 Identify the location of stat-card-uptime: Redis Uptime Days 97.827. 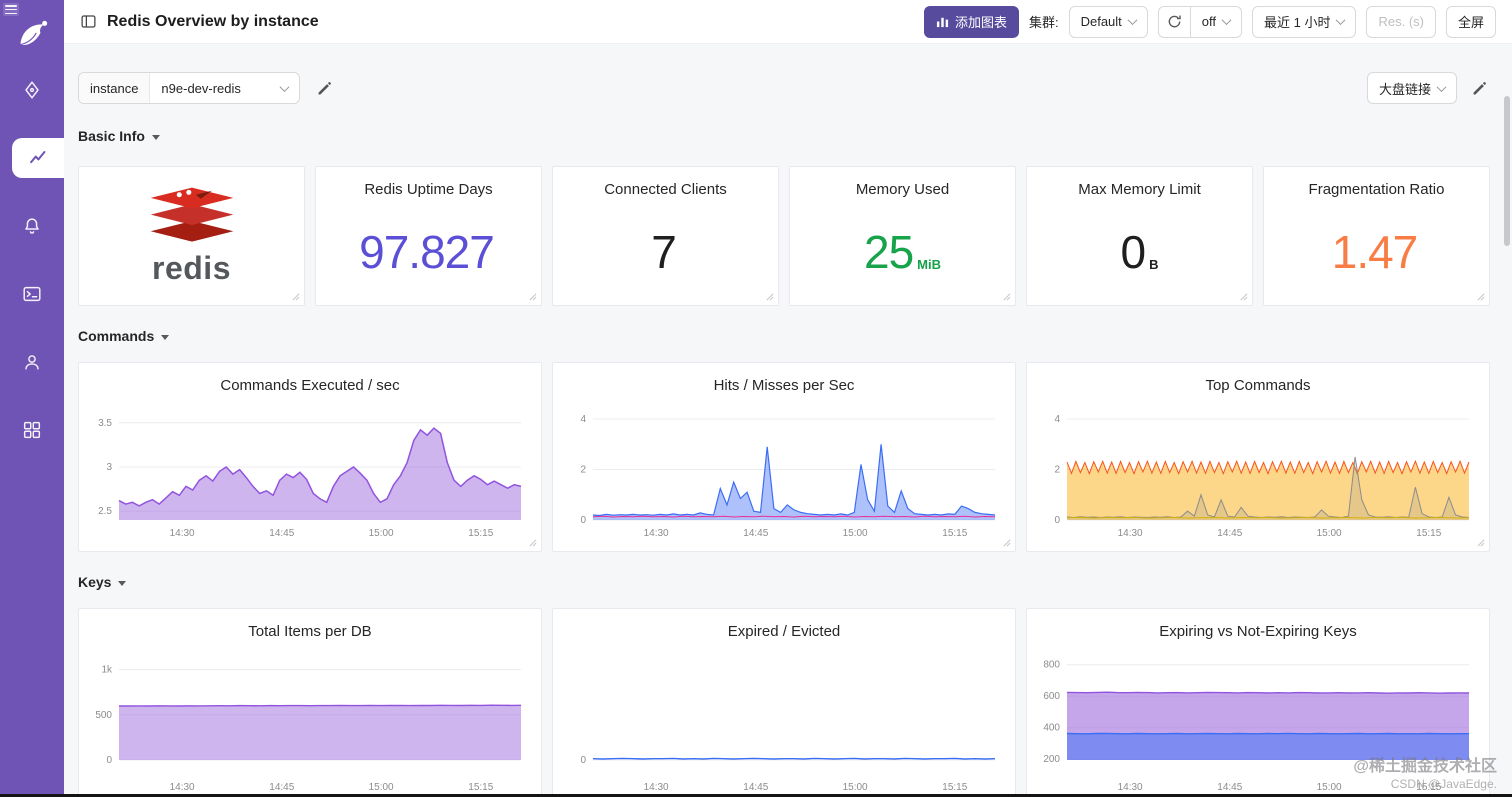
(428, 236).